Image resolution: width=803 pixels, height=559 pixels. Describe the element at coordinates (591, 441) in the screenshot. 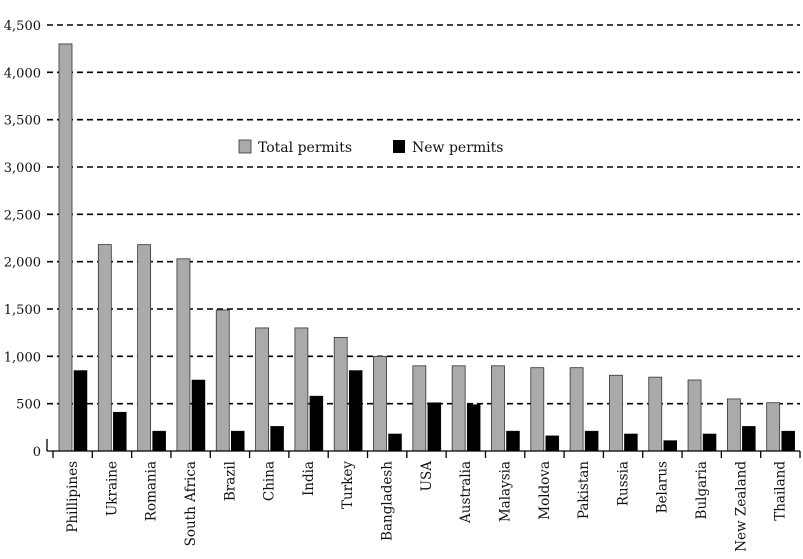

I see `bar-new-permits-pakistan` at that location.